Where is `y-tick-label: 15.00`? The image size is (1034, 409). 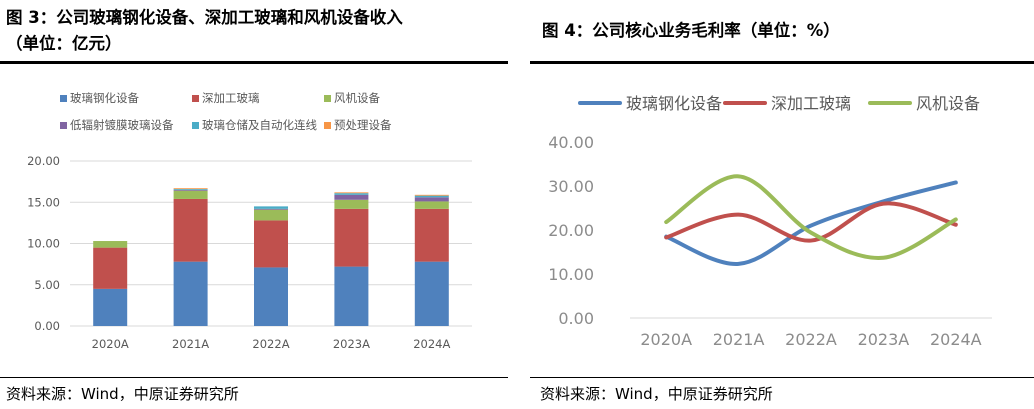
y-tick-label: 15.00 is located at coordinates (43, 202).